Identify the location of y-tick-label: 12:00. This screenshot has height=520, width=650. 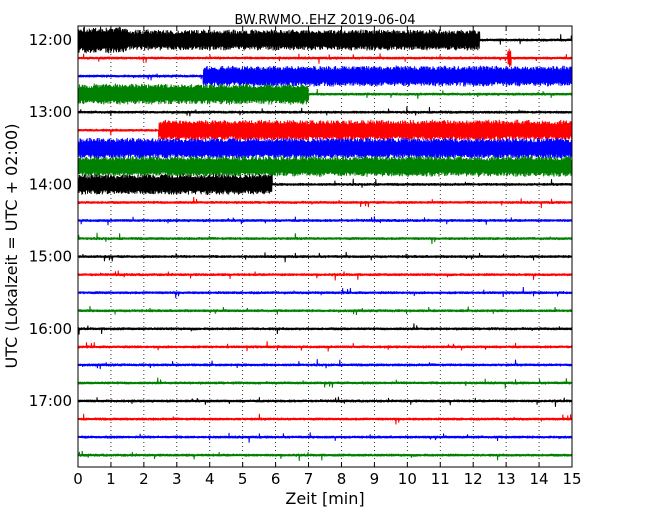
(50, 40).